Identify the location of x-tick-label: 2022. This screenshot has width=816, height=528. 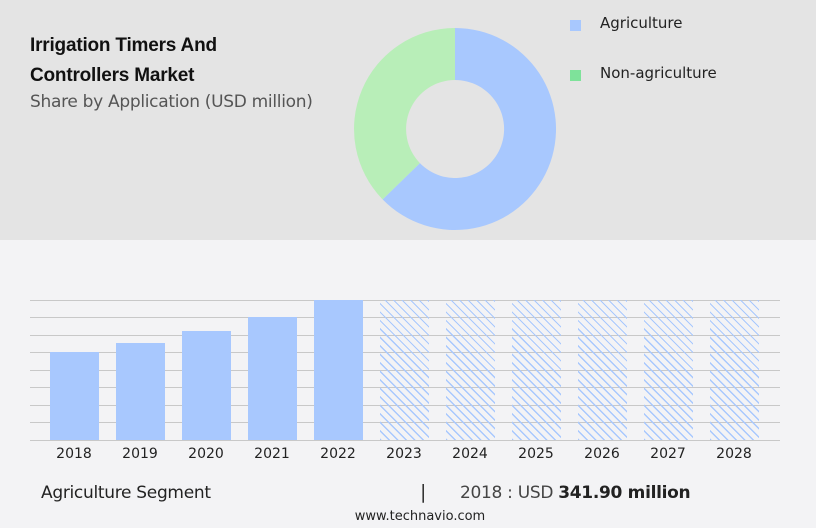
(338, 454).